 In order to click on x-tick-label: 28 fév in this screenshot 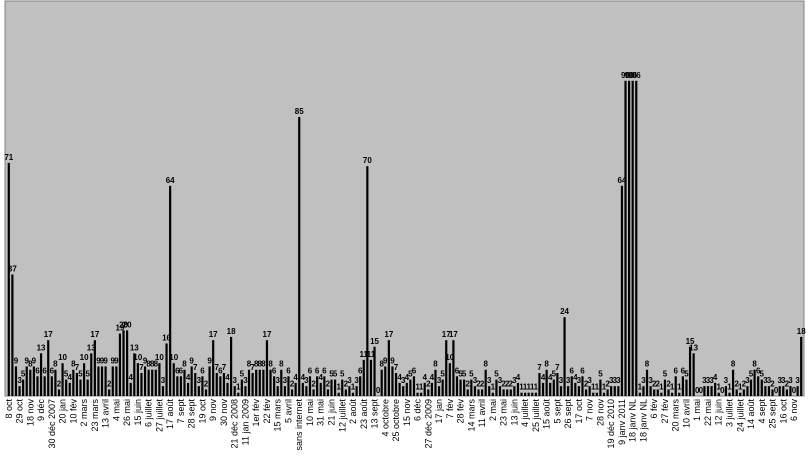, I will do `click(461, 411)`.